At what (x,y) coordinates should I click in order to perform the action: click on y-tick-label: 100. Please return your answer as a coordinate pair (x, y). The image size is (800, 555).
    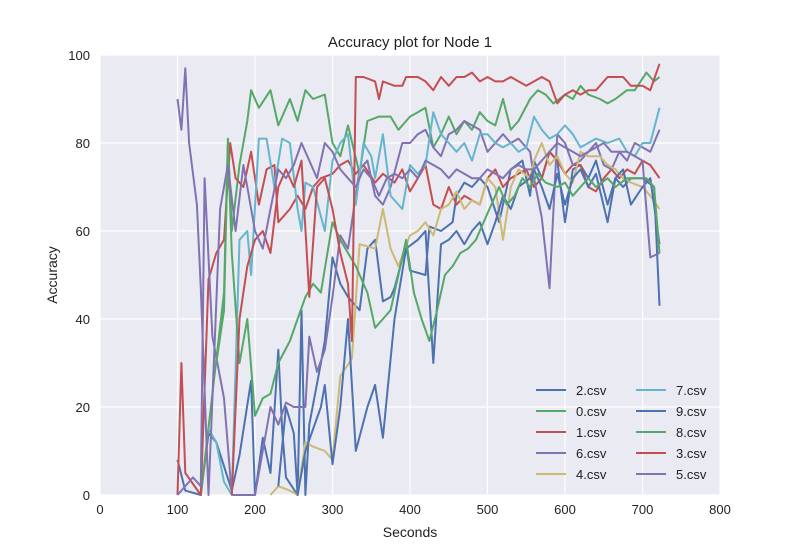
    Looking at the image, I should click on (79, 55).